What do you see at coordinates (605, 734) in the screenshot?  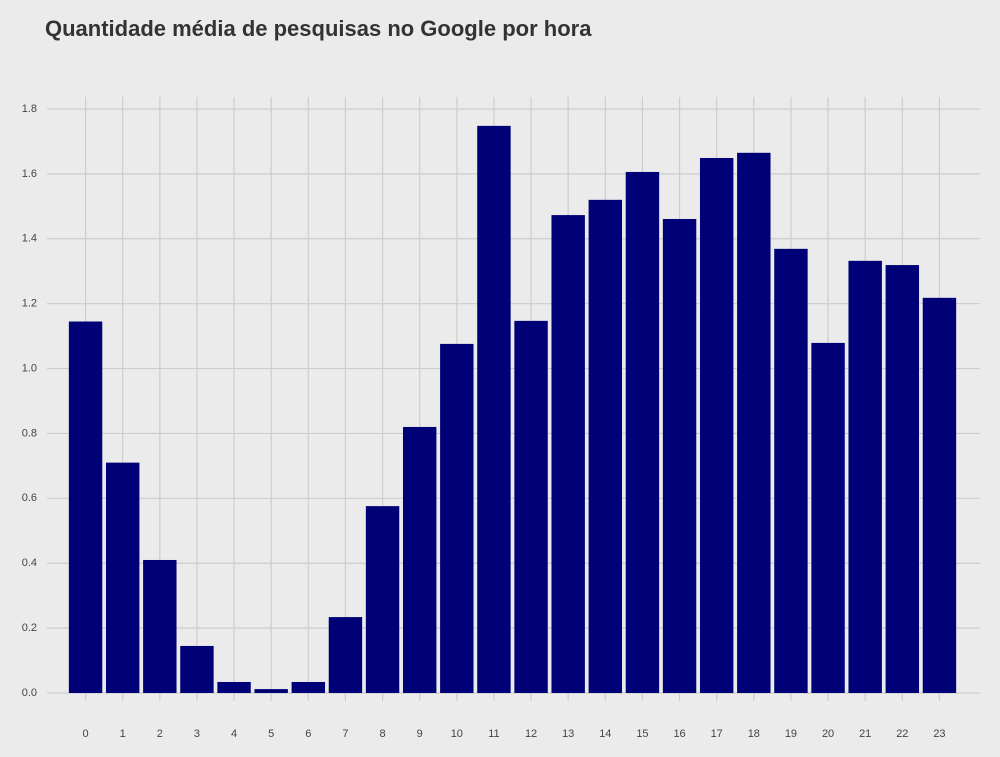 I see `x-tick-label: 14` at bounding box center [605, 734].